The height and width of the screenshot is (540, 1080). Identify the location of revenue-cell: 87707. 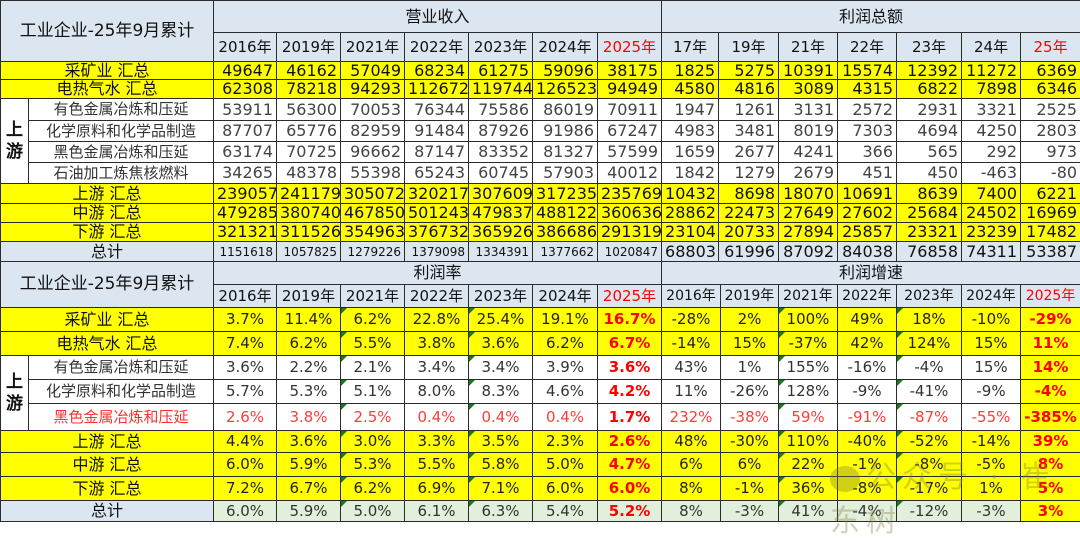
(245, 131).